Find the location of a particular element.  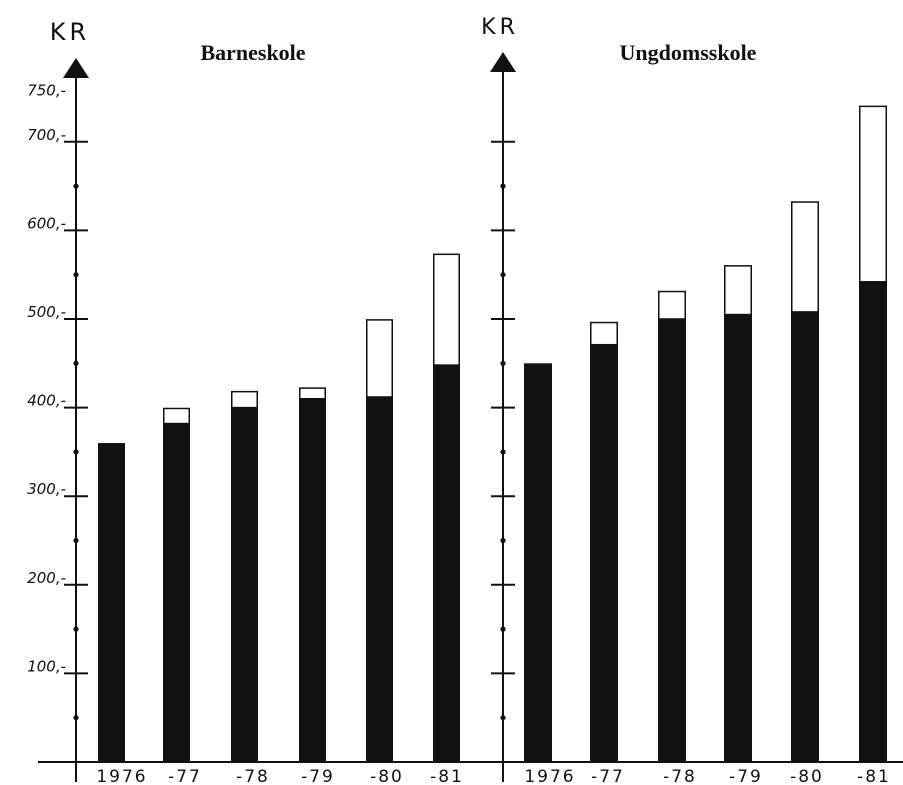

chart-title-barneskole: Barneskole is located at coordinates (252, 52).